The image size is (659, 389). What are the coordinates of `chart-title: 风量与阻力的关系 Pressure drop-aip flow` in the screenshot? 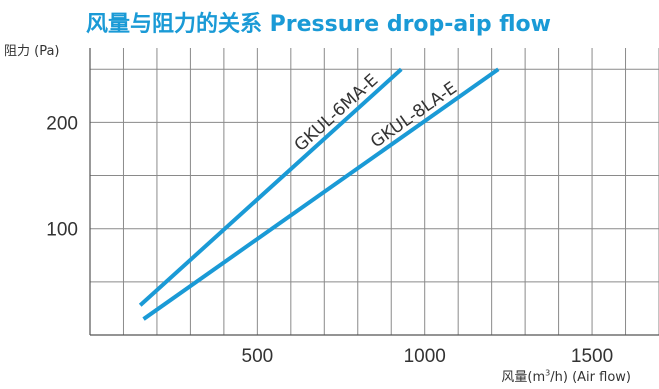 It's located at (318, 24).